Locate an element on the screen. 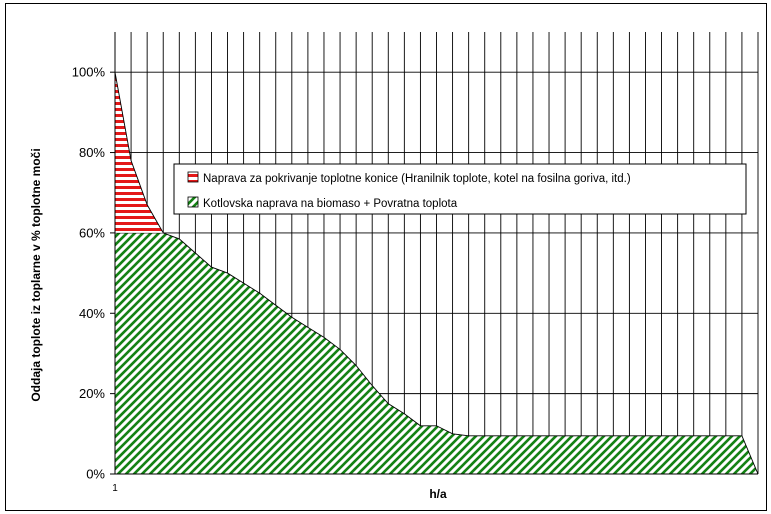 Image resolution: width=771 pixels, height=514 pixels. y-tick-label: 40% is located at coordinates (92, 313).